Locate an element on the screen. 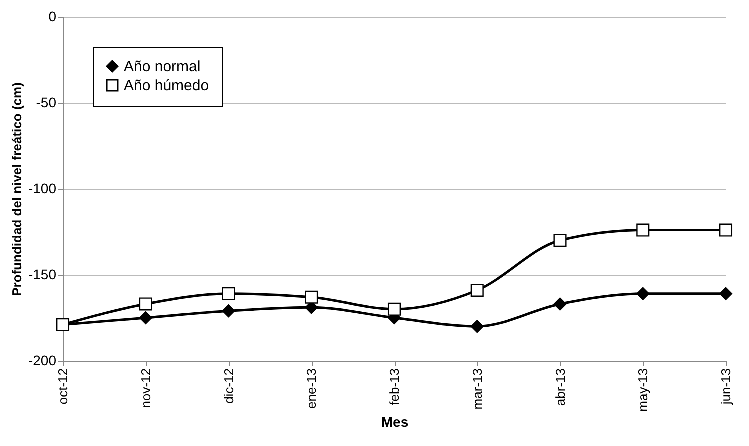  legend-label: Año normal is located at coordinates (162, 67).